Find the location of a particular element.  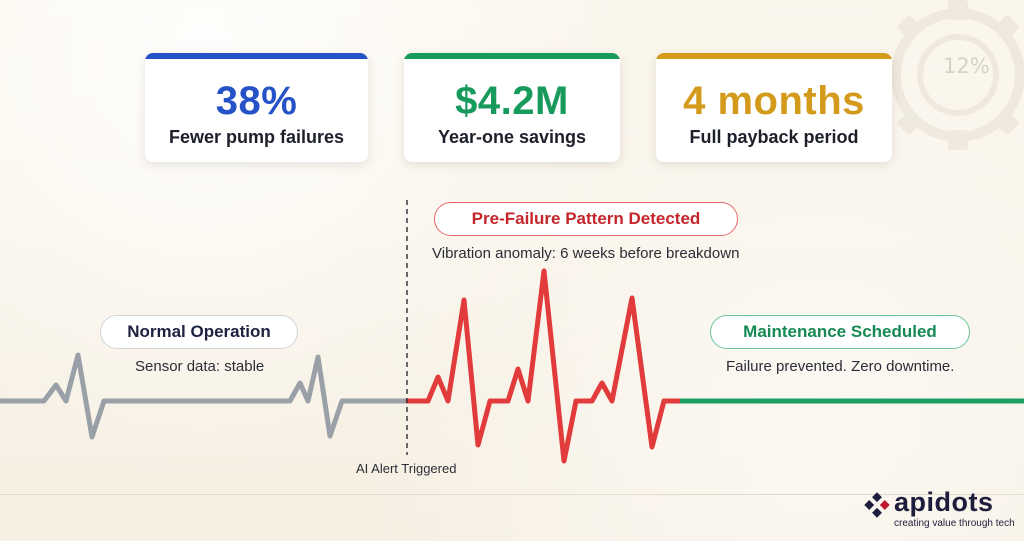

apidots-logo-icon is located at coordinates (877, 505).